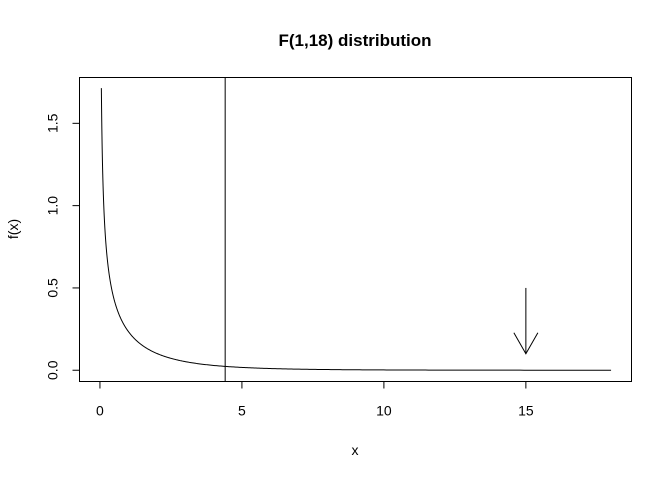  Describe the element at coordinates (526, 343) in the screenshot. I see `arrow-head` at that location.